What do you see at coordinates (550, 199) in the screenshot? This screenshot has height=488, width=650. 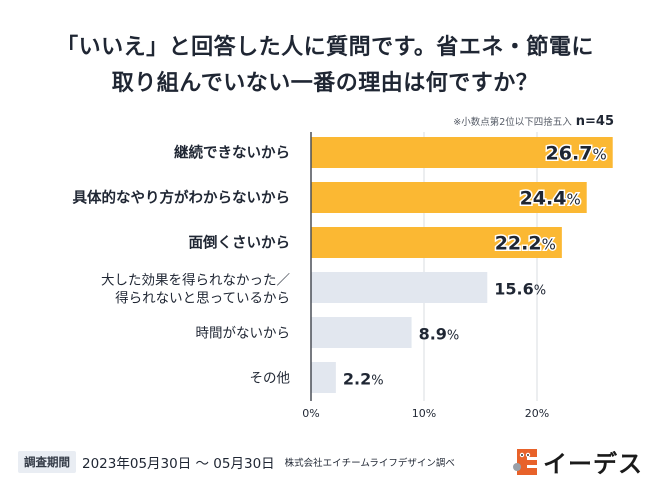 I see `value-label: 24.4%` at bounding box center [550, 199].